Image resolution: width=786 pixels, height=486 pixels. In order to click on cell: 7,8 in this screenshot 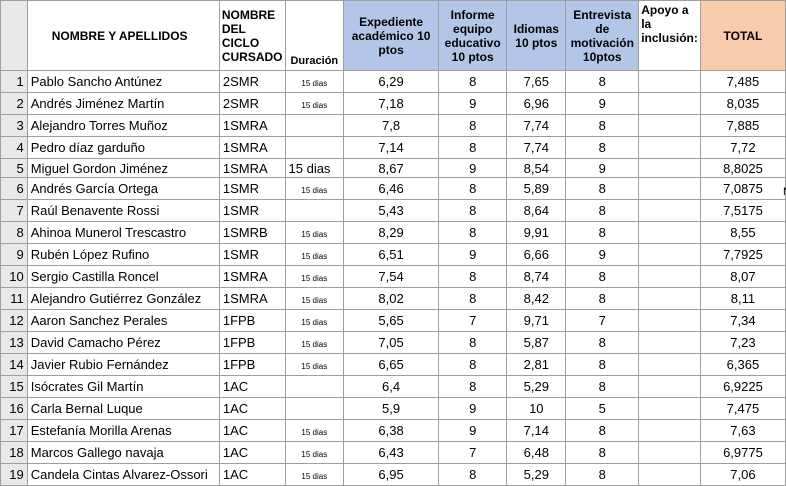, I will do `click(391, 125)`.